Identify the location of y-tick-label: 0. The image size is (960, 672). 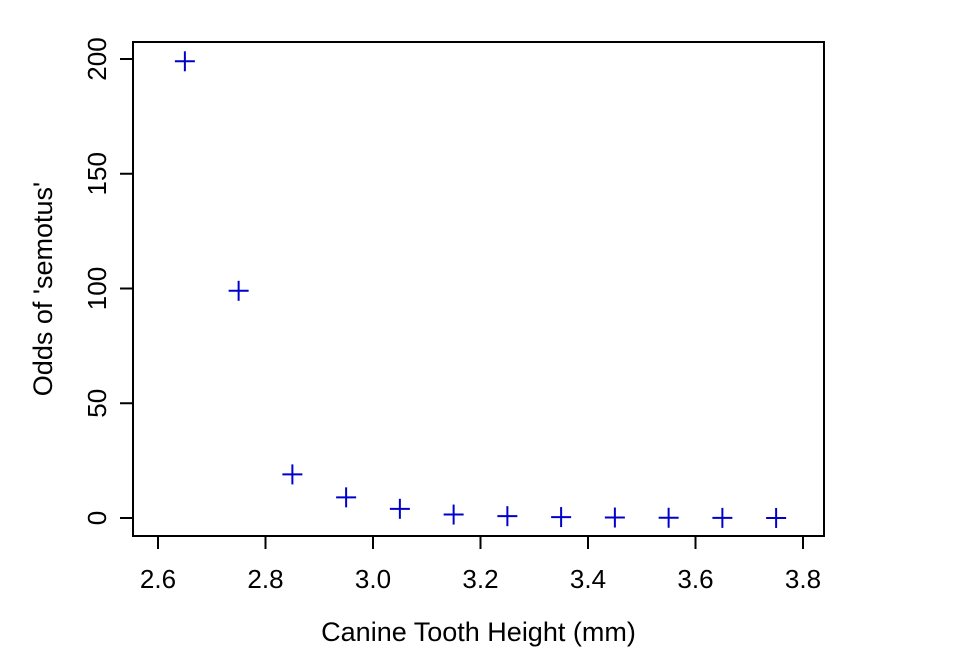
(97, 518).